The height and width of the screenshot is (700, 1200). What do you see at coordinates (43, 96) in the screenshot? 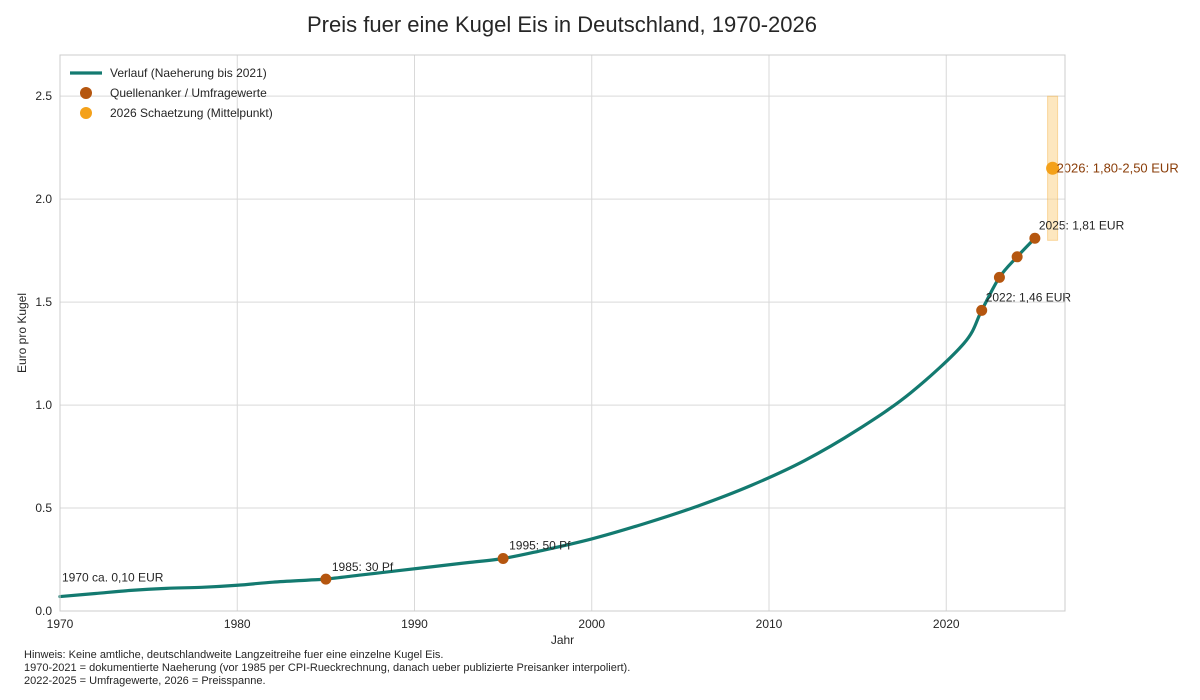
I see `y-tick-label: 2.5` at bounding box center [43, 96].